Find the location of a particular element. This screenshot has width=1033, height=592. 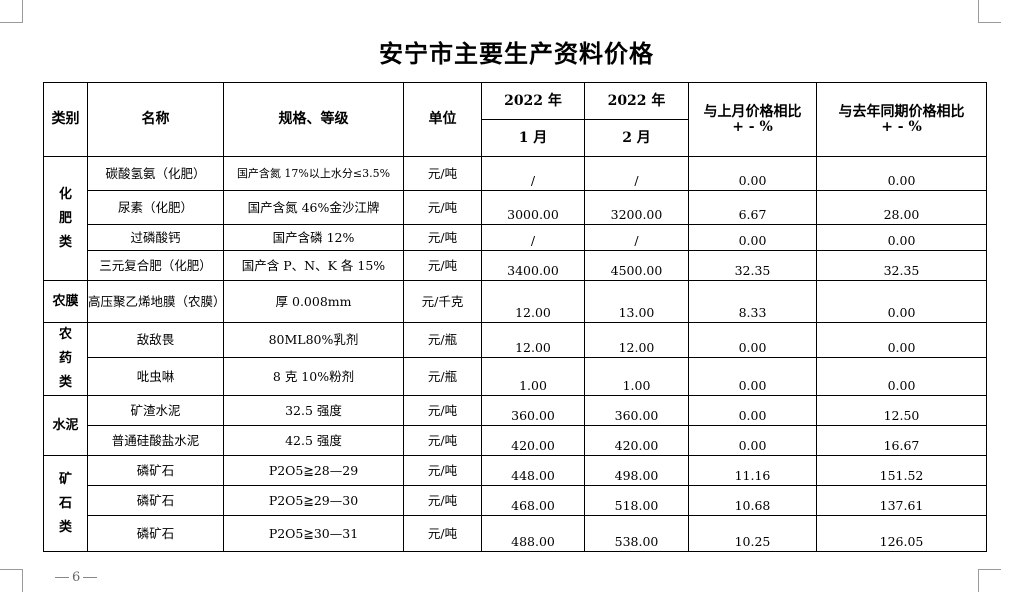

price-jan: 3400.00 is located at coordinates (533, 265).